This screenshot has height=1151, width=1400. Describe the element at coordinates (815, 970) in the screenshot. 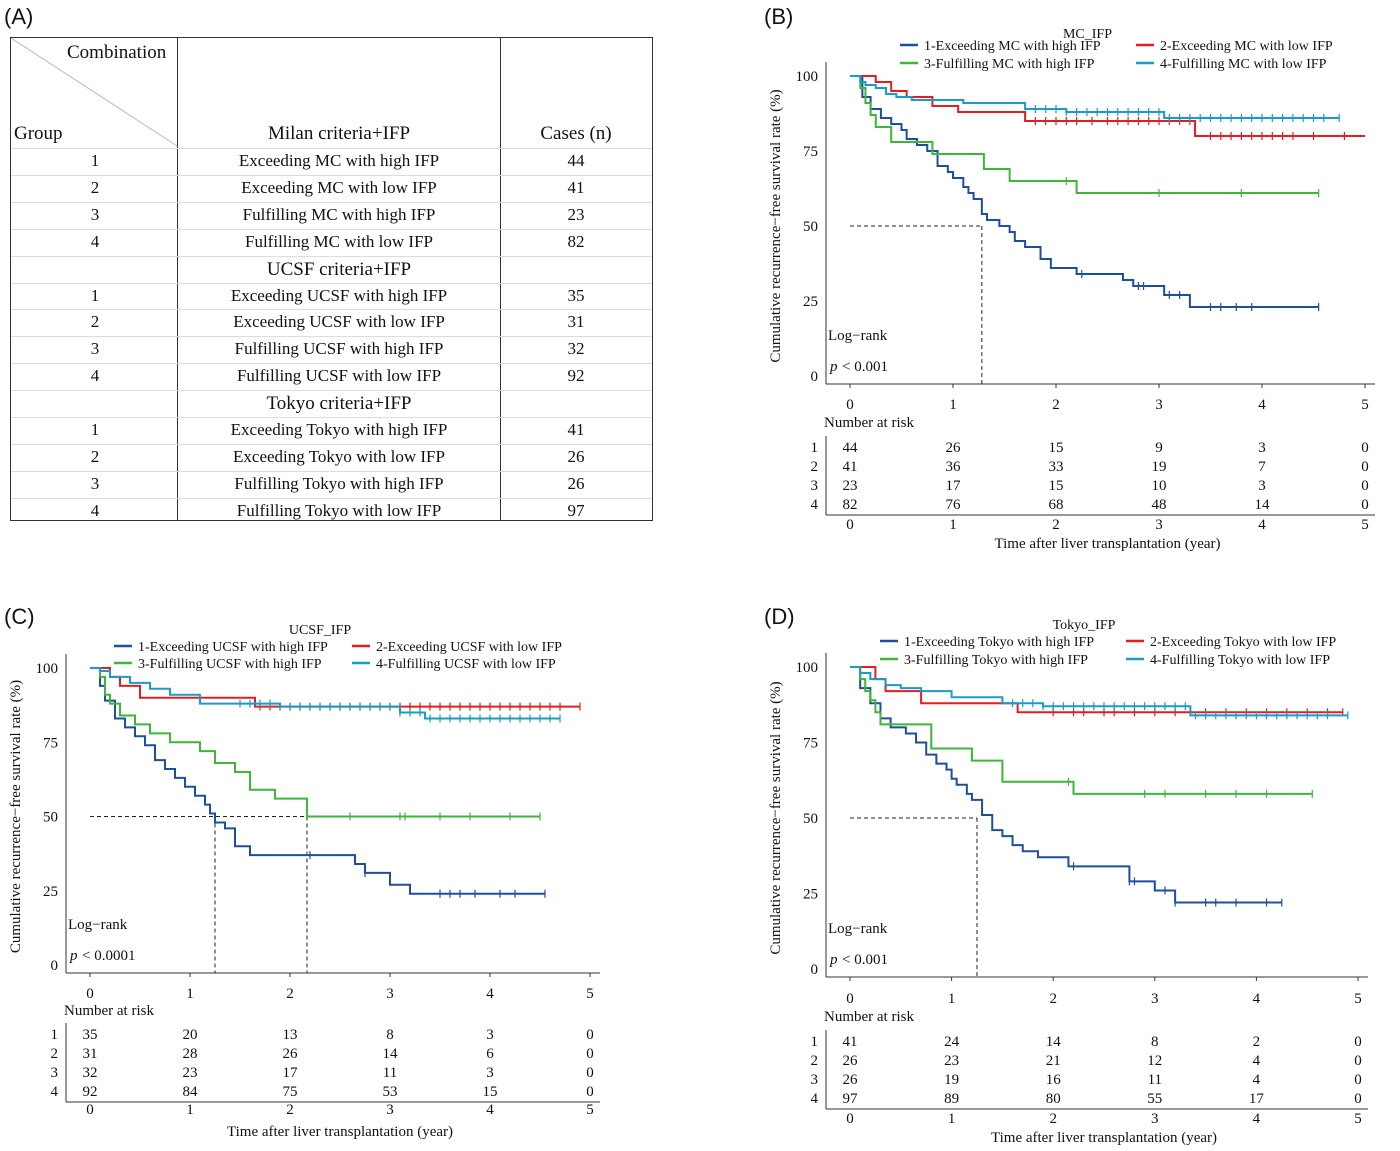

I see `y-tick-label: 0` at that location.